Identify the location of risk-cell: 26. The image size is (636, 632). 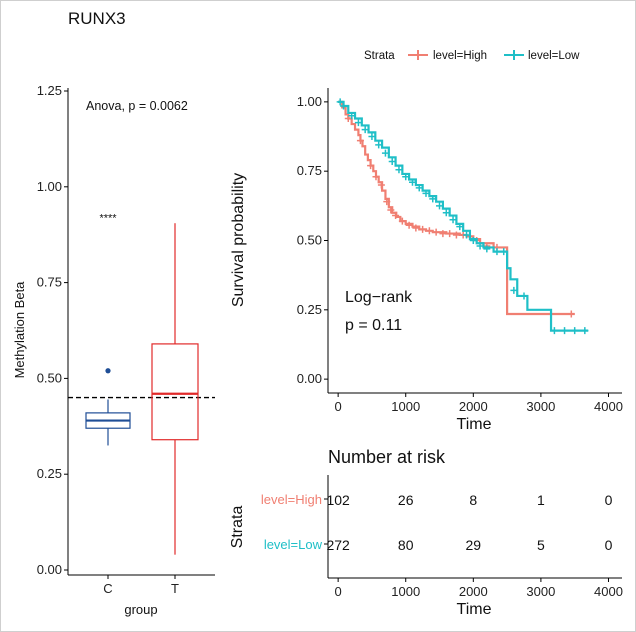
(406, 500).